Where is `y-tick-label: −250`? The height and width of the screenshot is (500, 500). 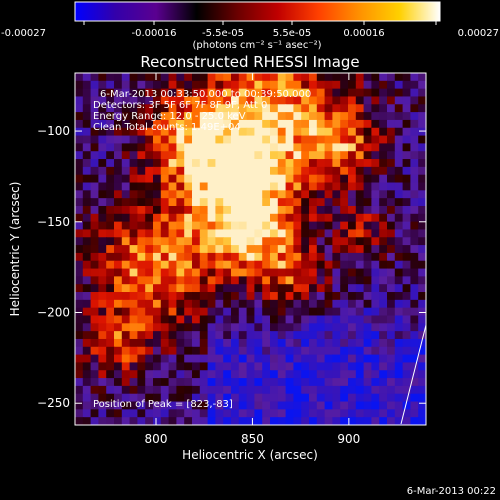 y-tick-label: −250 is located at coordinates (53, 403).